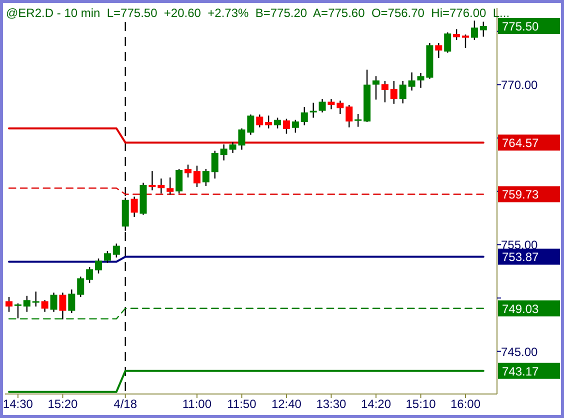 This screenshot has height=418, width=564. I want to click on y-tick-label: 770.00, so click(519, 85).